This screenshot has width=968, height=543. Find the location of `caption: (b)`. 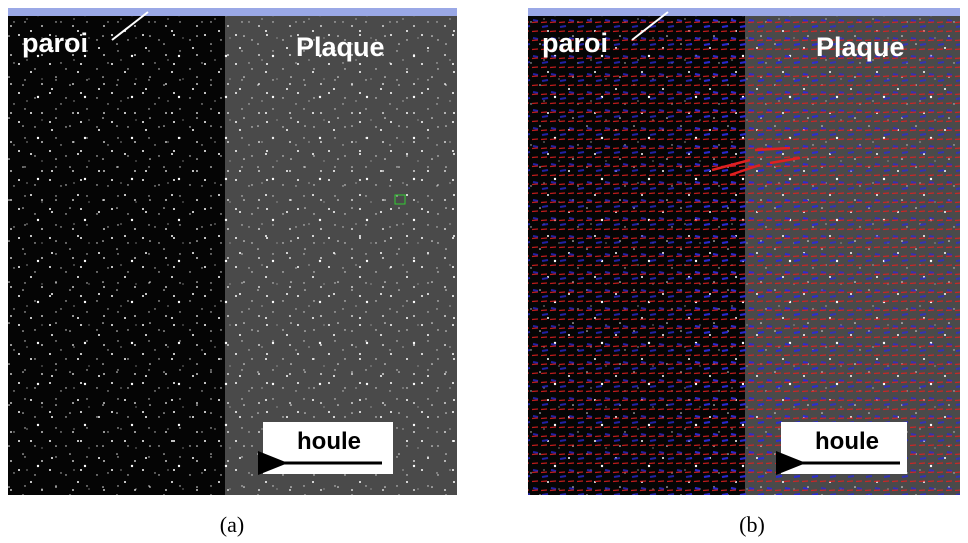

caption: (b) is located at coordinates (752, 524).